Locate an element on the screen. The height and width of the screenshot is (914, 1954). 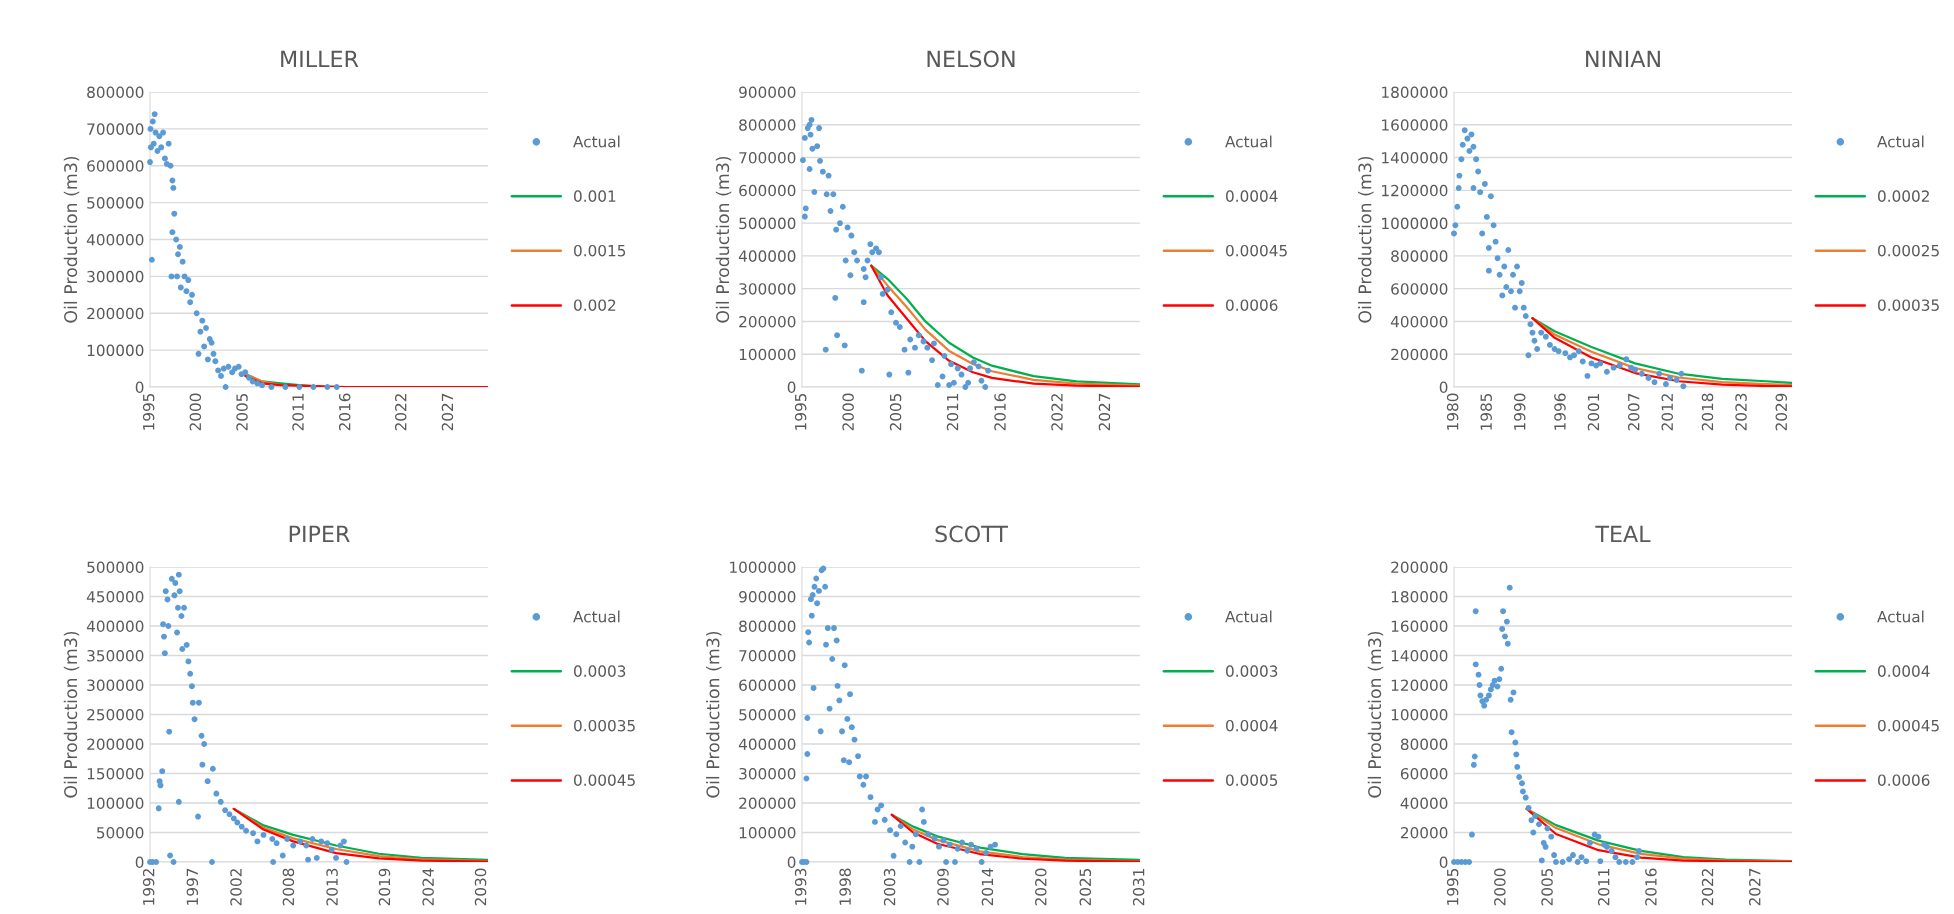
y-tick-label: 140000 is located at coordinates (1419, 655).